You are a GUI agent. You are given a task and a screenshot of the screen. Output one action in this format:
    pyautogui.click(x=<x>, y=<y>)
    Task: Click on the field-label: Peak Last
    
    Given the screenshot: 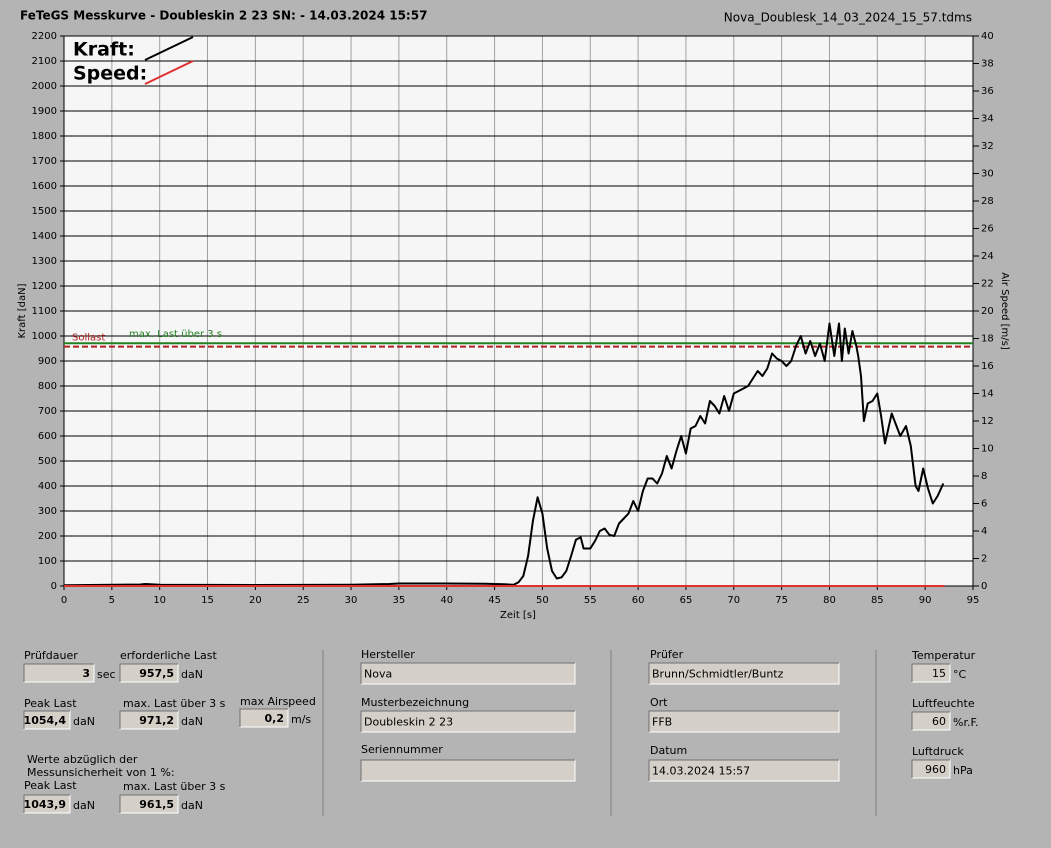 What is the action you would take?
    pyautogui.click(x=50, y=703)
    